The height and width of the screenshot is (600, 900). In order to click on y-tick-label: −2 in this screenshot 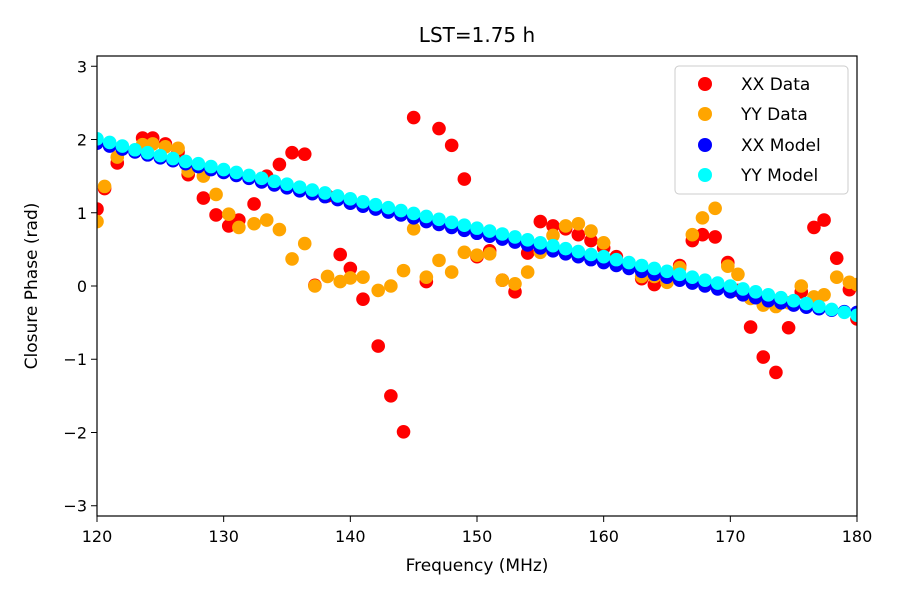, I will do `click(75, 432)`.